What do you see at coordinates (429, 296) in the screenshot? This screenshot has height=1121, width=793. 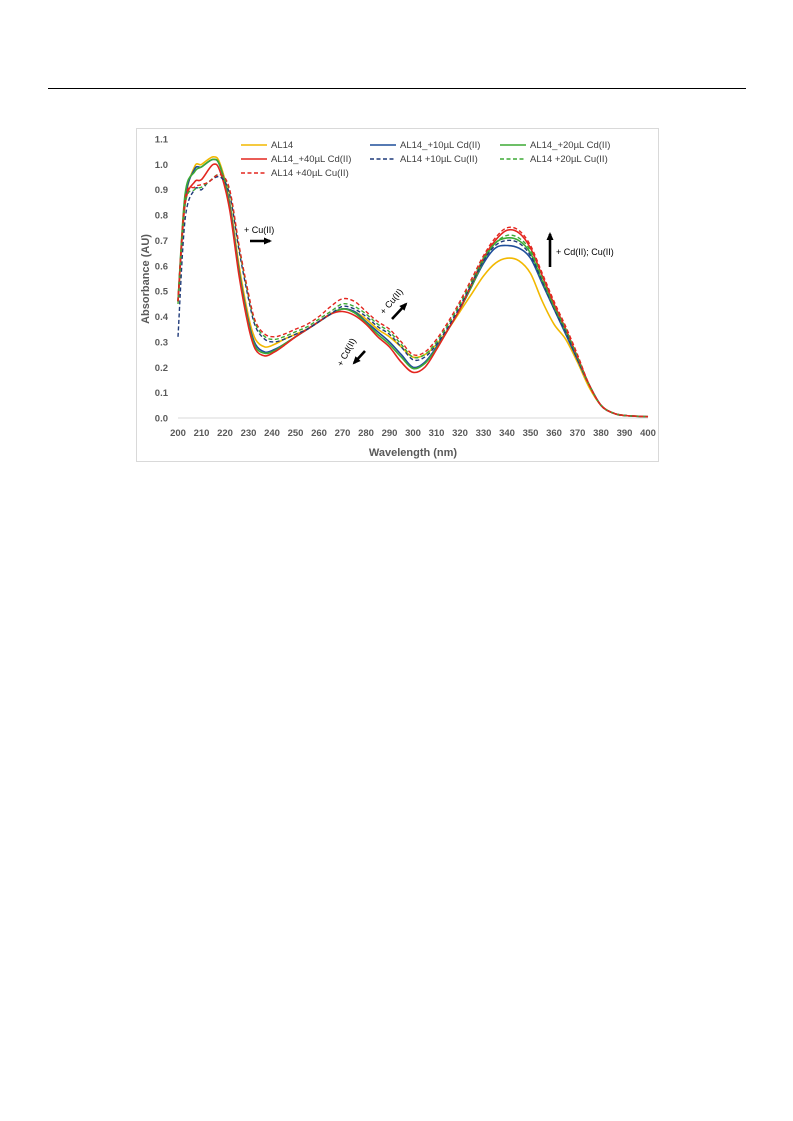 I see `annotations: + Cu(II)+ Cu(II)+ Cd(II)+ Cd(II); Cu(II)` at bounding box center [429, 296].